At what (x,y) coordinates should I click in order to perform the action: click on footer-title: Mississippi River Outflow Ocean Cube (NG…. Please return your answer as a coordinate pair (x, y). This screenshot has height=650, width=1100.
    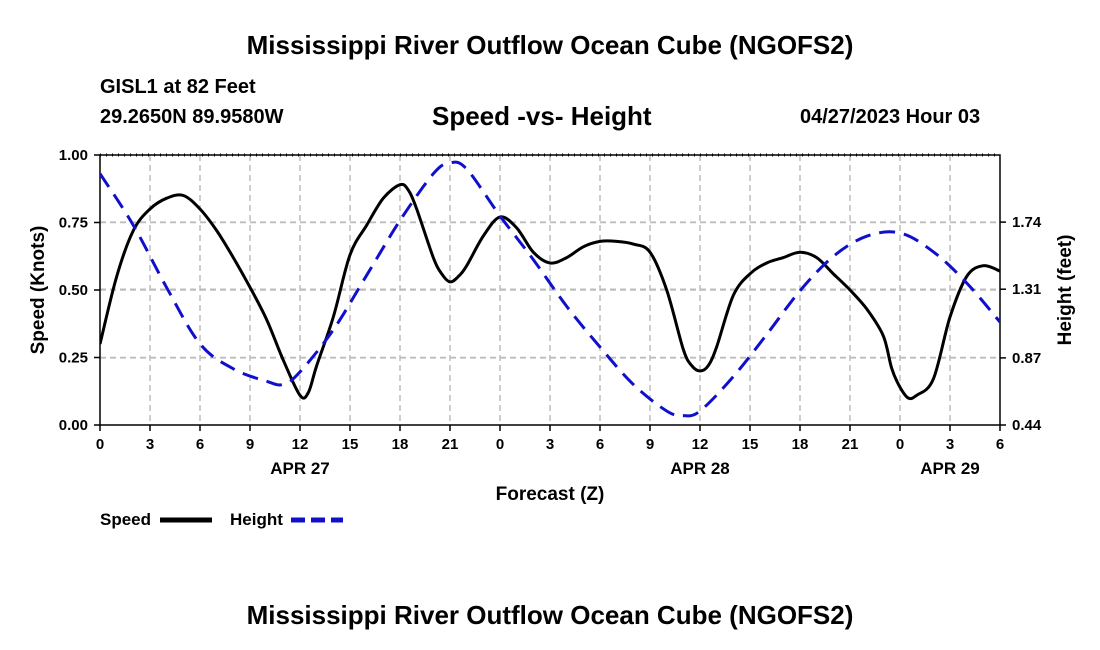
    Looking at the image, I should click on (550, 615).